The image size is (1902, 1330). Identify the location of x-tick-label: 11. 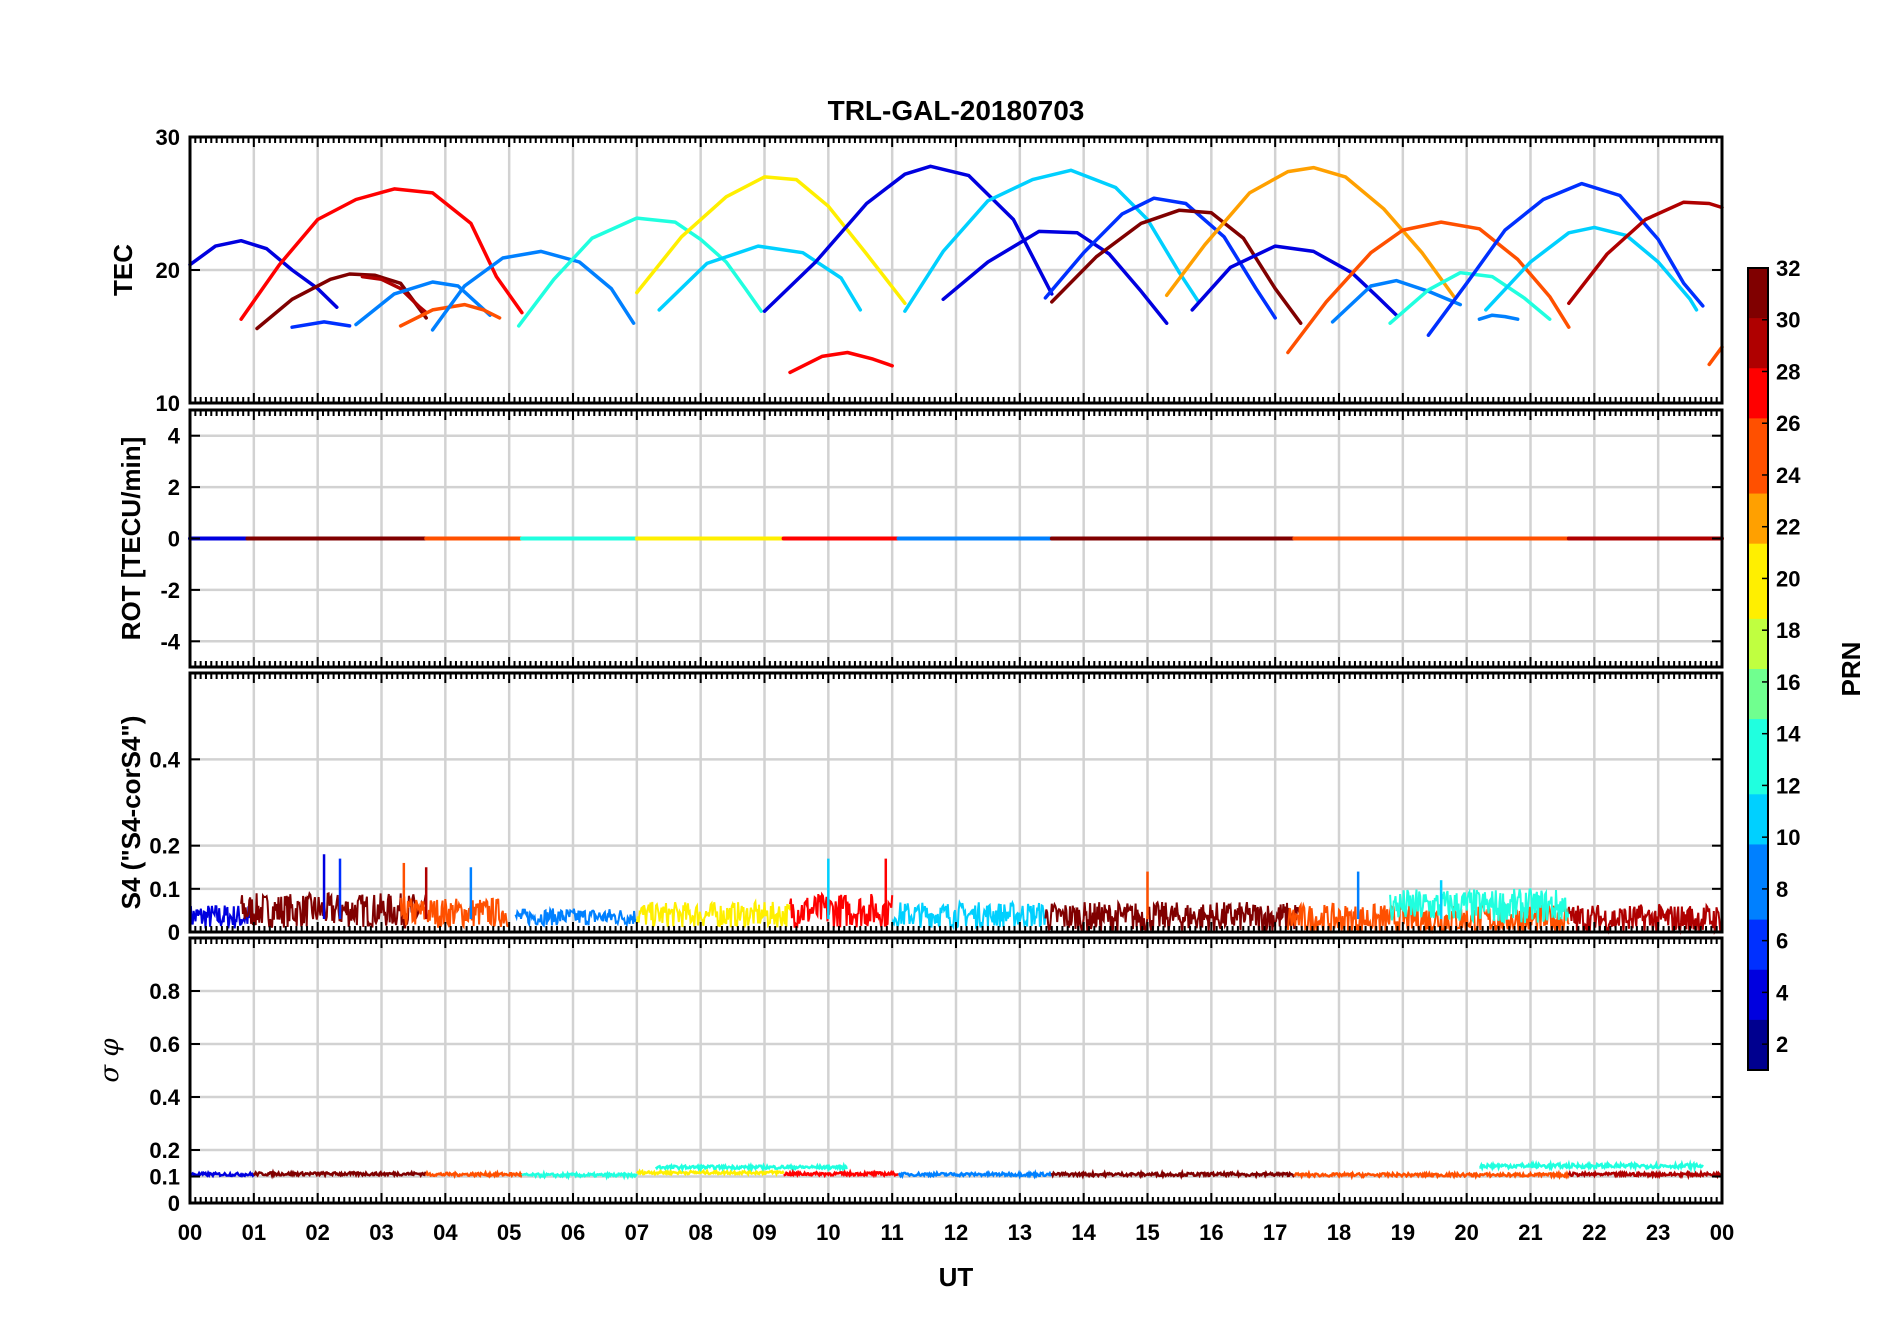
(892, 1232).